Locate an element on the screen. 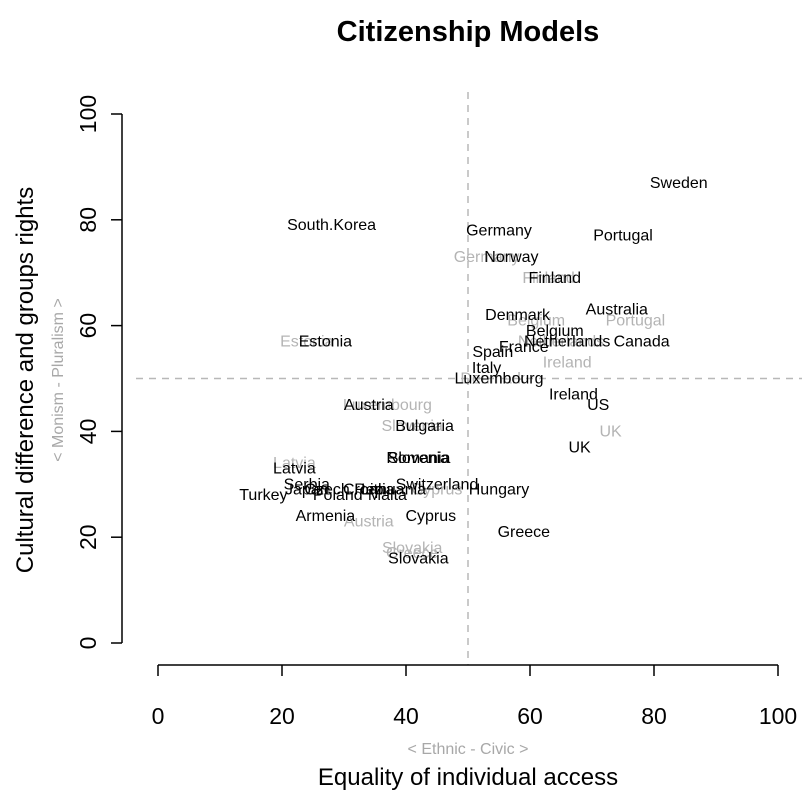 The height and width of the screenshot is (792, 802). point-label-czech-rep: Czech.Rep is located at coordinates (343, 490).